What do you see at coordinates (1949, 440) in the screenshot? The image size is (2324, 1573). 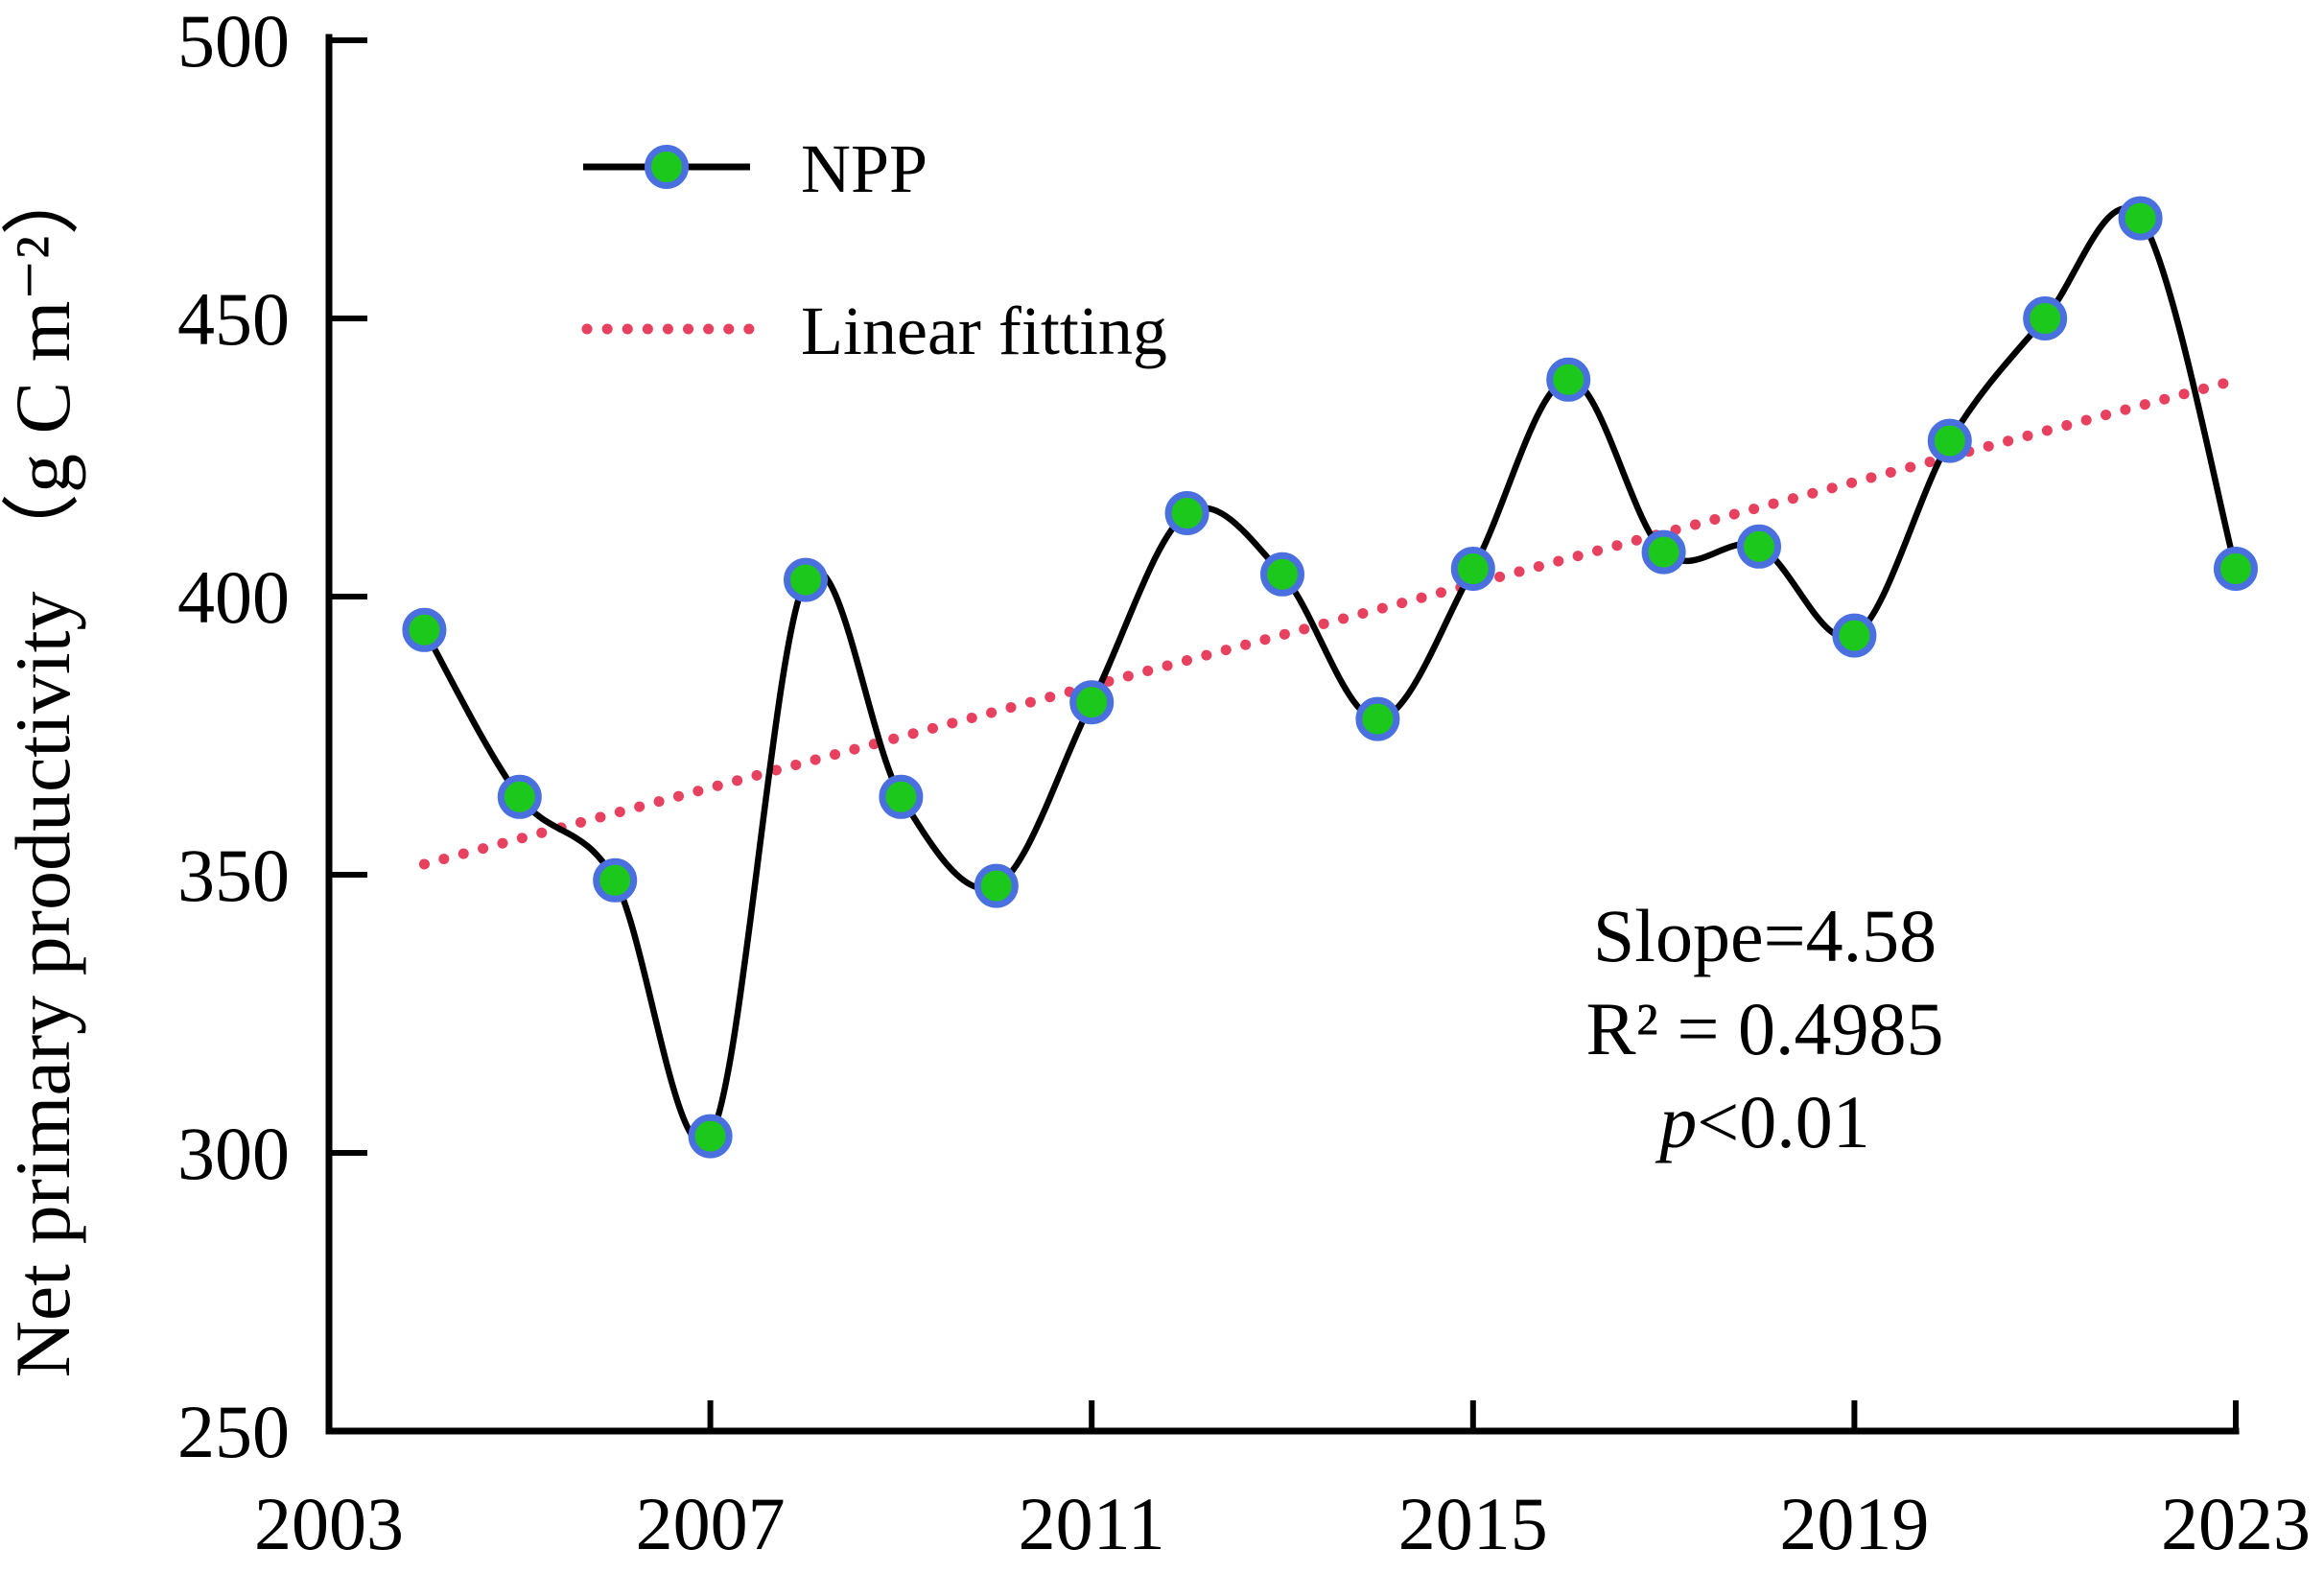 I see `npp-data-point-2020` at bounding box center [1949, 440].